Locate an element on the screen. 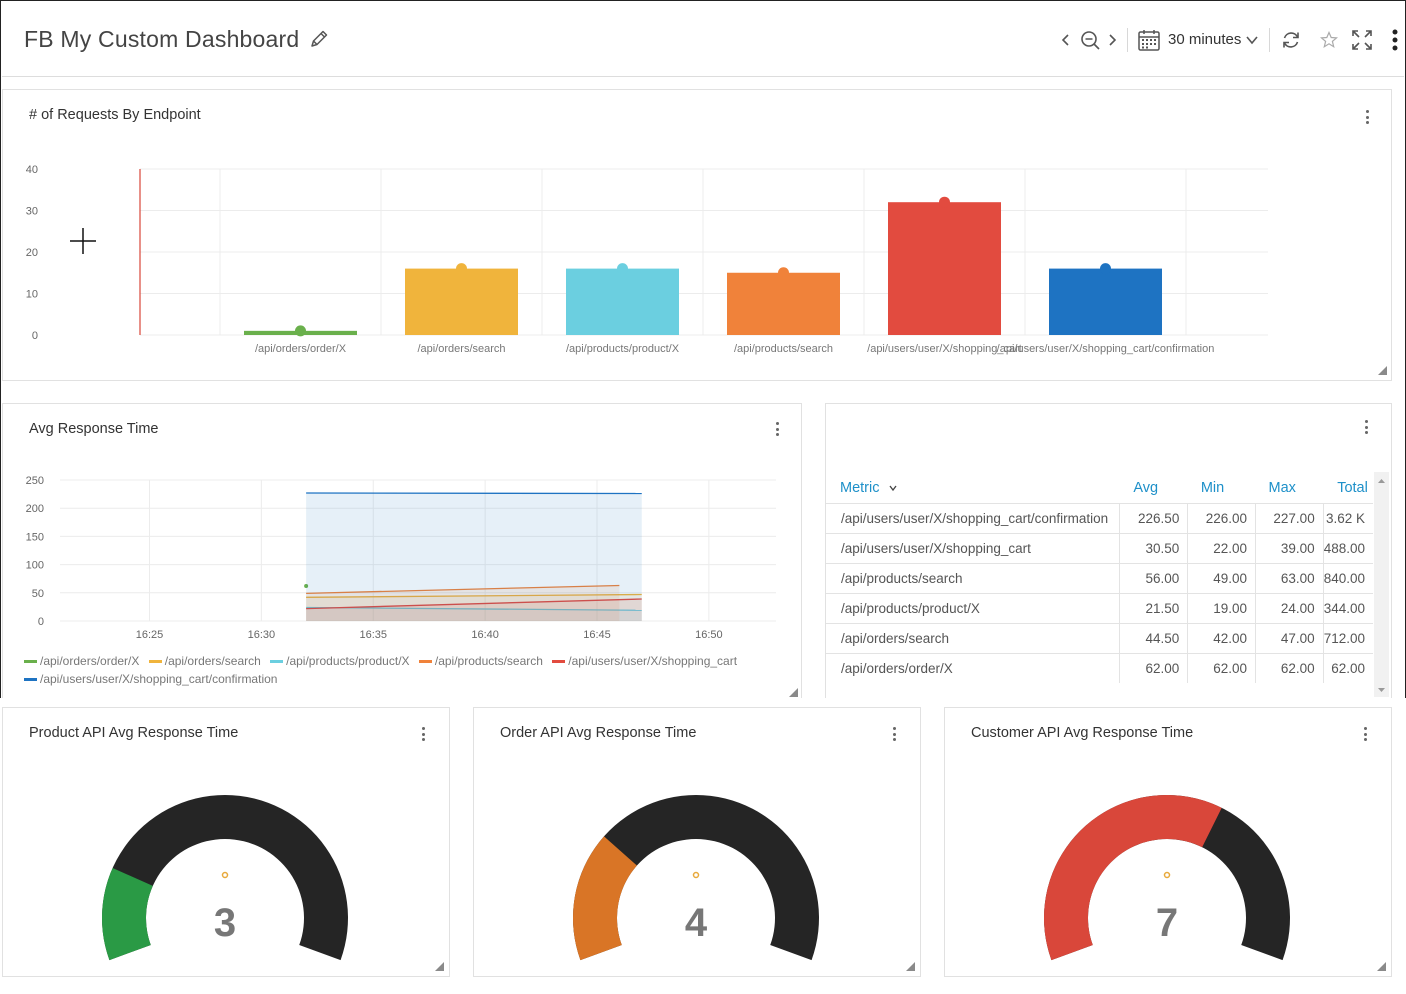  table-header-row: Metric Avg Min Max Total is located at coordinates (1099, 488).